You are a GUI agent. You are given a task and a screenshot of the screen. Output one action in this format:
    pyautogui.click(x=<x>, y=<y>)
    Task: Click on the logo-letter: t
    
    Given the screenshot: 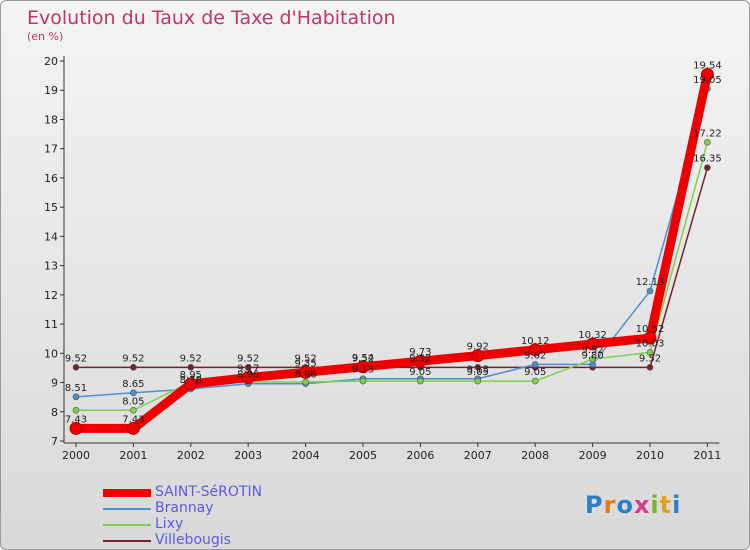 What is the action you would take?
    pyautogui.click(x=666, y=505)
    